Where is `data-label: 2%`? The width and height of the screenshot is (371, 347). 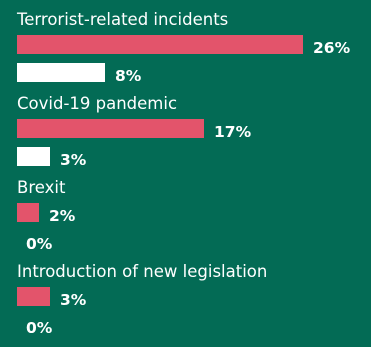
data-label: 2% is located at coordinates (62, 216).